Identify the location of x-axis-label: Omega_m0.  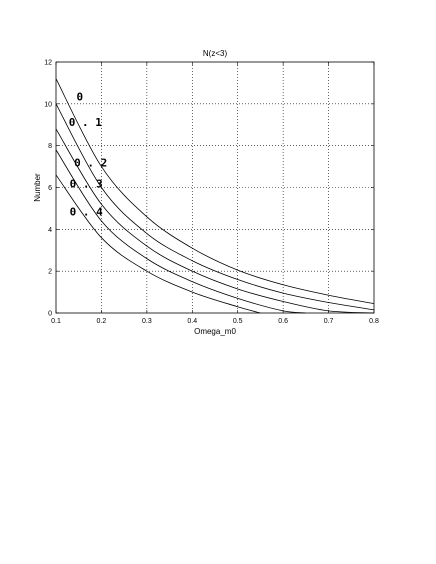
(215, 331).